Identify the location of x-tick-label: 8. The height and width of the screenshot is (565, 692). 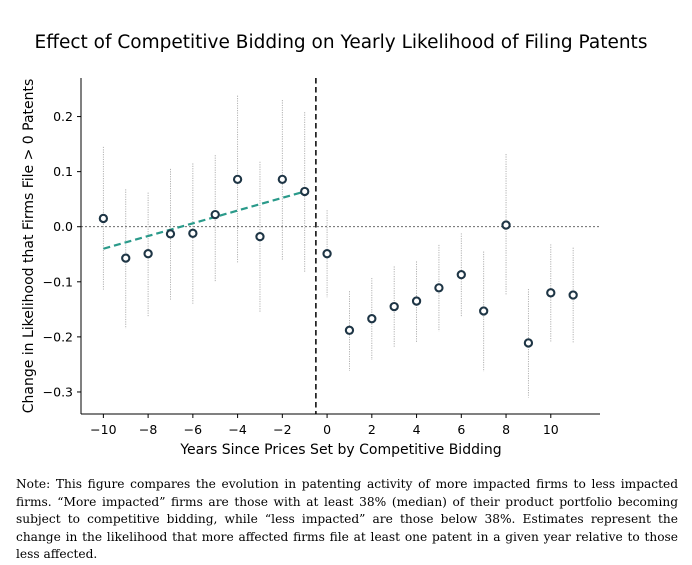
(506, 429).